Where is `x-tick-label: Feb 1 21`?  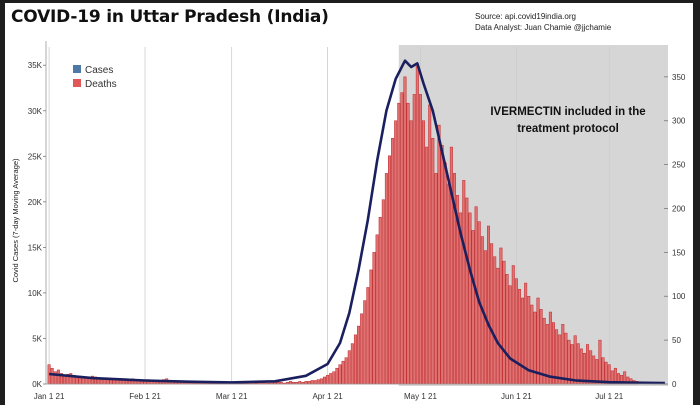
x-tick-label: Feb 1 21 is located at coordinates (145, 396).